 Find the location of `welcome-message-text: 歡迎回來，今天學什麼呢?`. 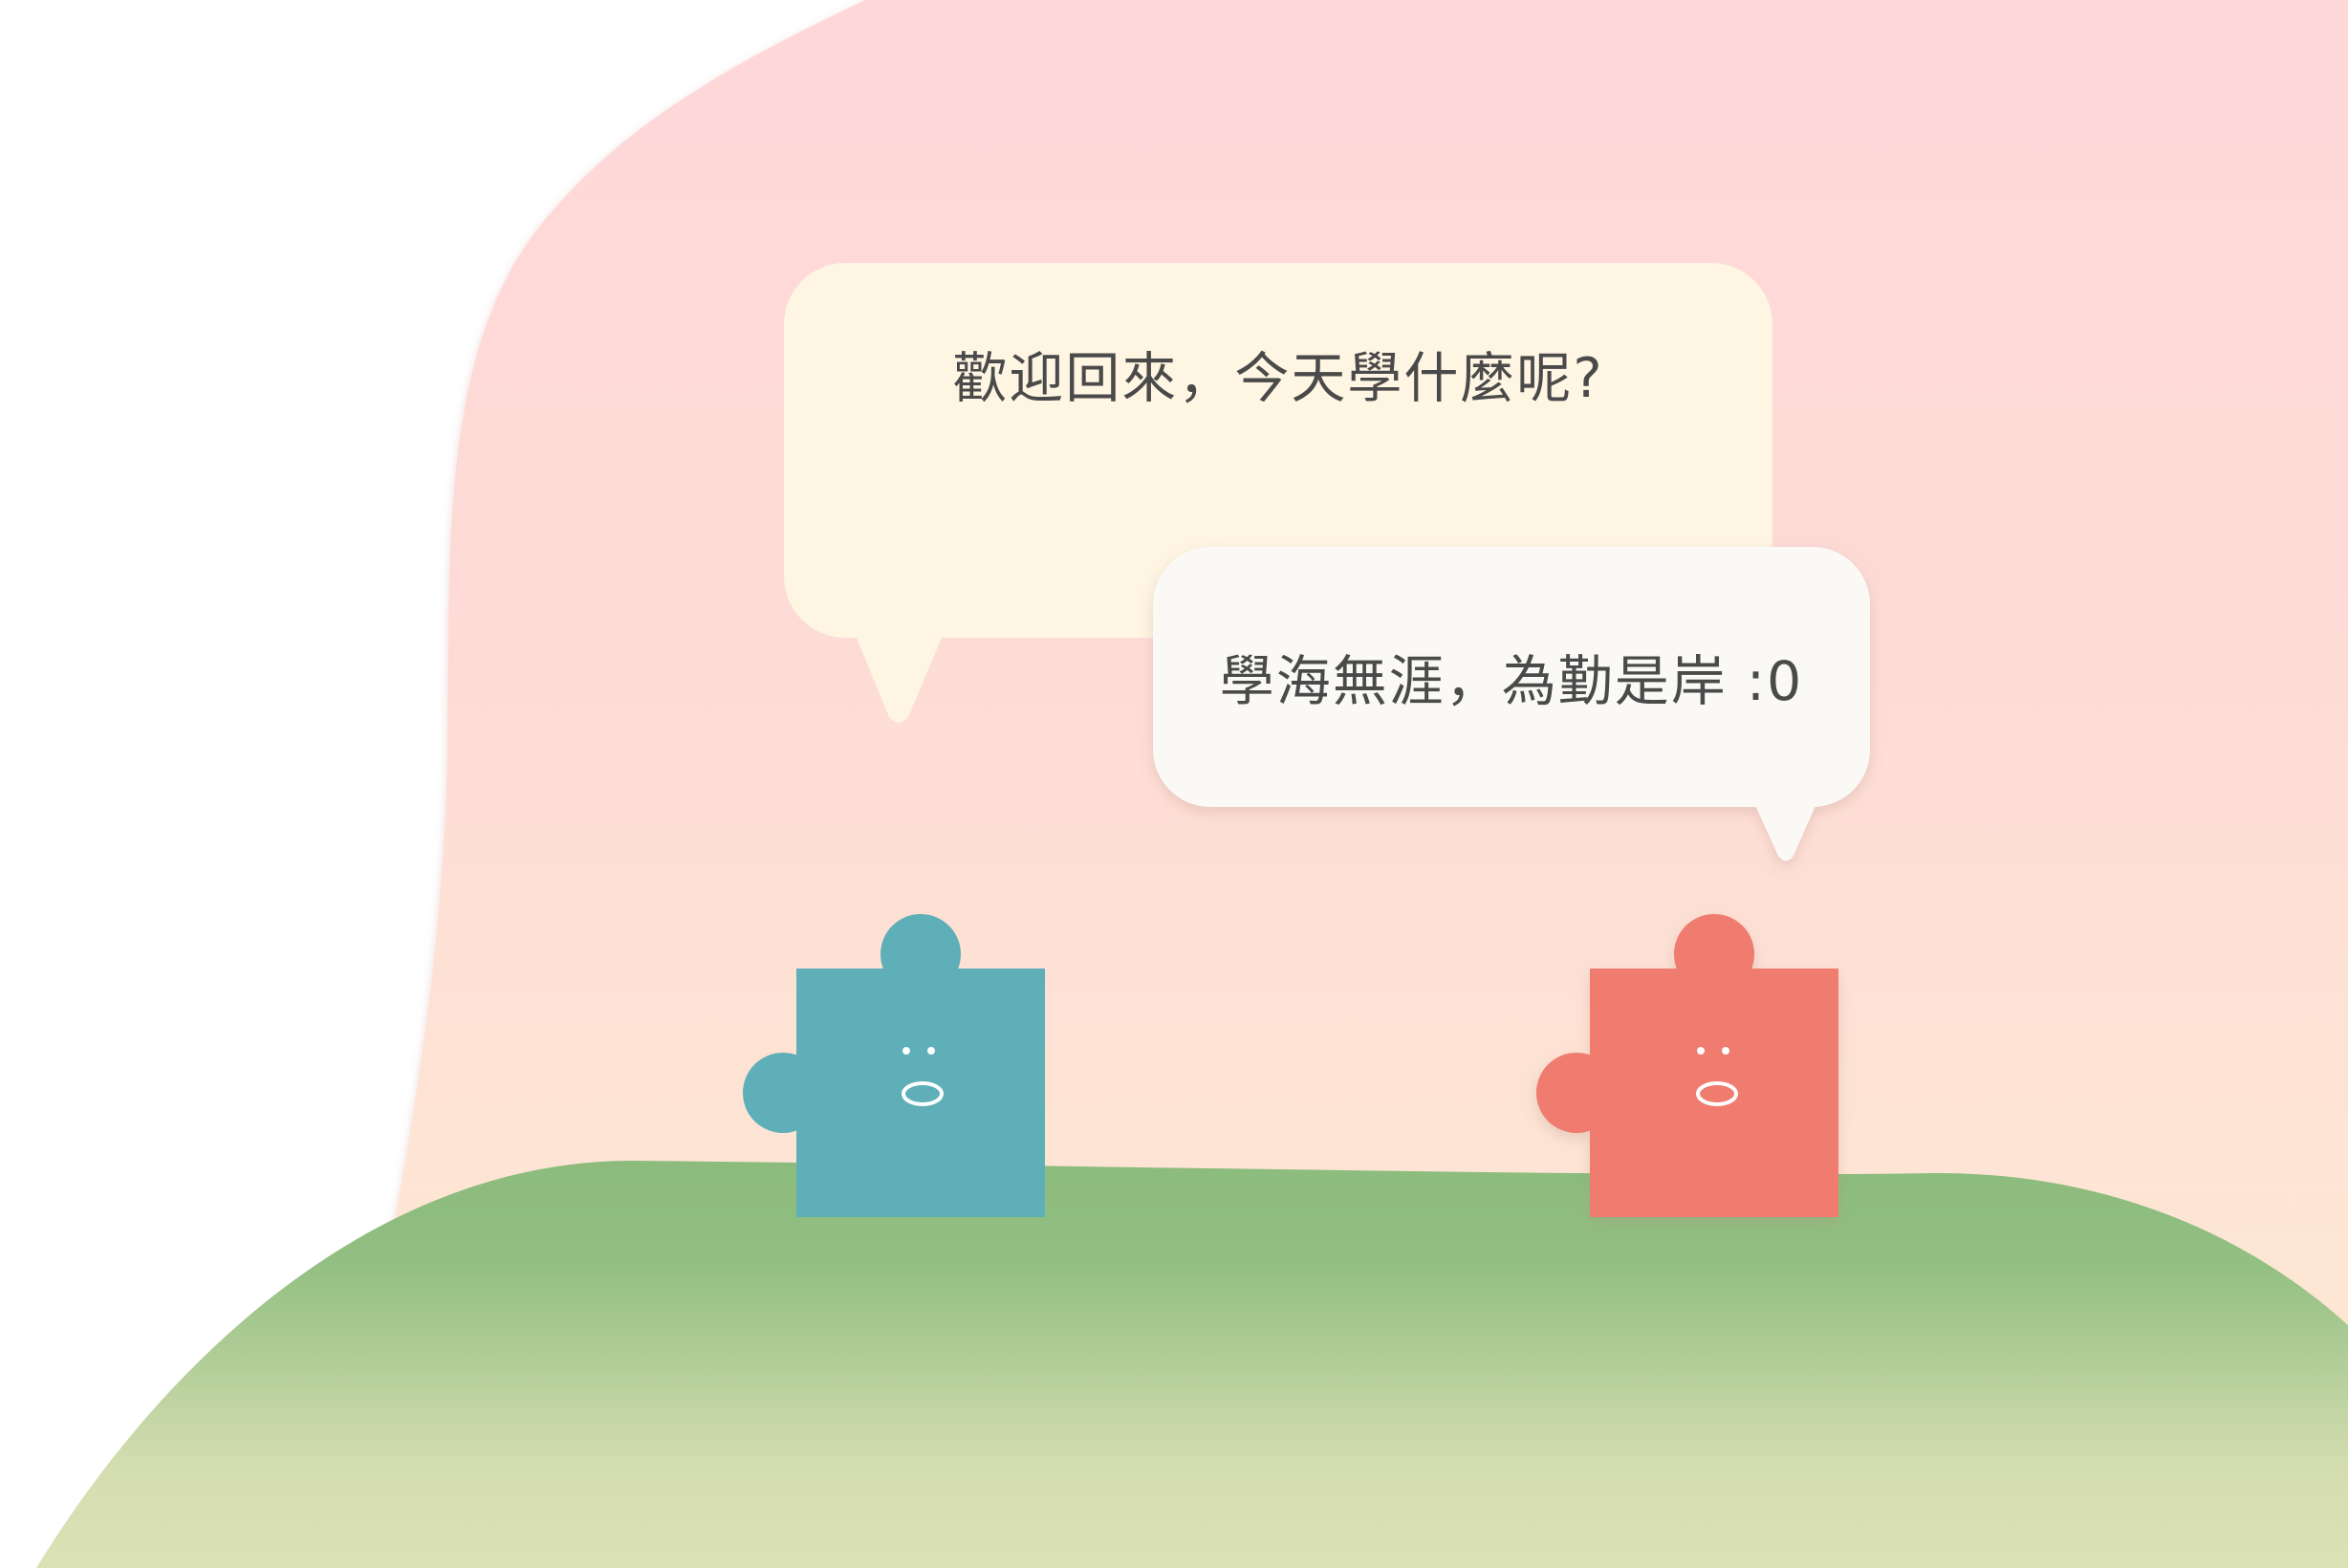

welcome-message-text: 歡迎回來，今天學什麼呢? is located at coordinates (1278, 378).